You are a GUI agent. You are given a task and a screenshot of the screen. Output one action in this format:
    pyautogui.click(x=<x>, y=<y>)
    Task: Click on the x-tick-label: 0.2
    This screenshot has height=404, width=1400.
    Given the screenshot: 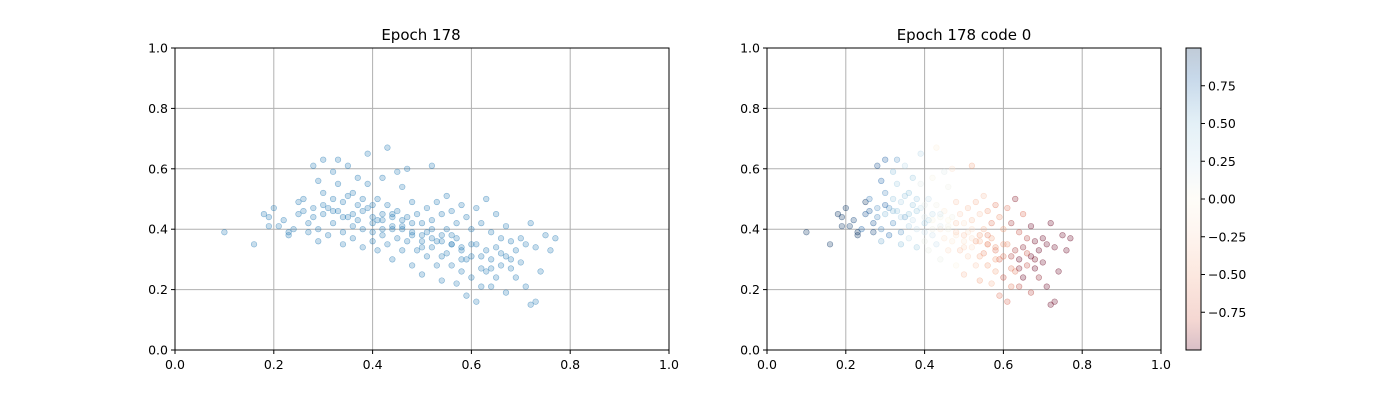 What is the action you would take?
    pyautogui.click(x=274, y=364)
    